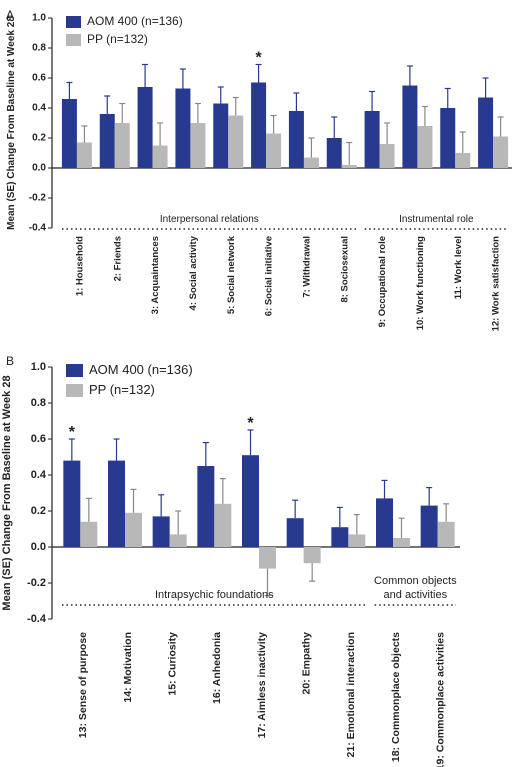  What do you see at coordinates (262, 685) in the screenshot?
I see `category-label: 17: Aimless inactivity` at bounding box center [262, 685].